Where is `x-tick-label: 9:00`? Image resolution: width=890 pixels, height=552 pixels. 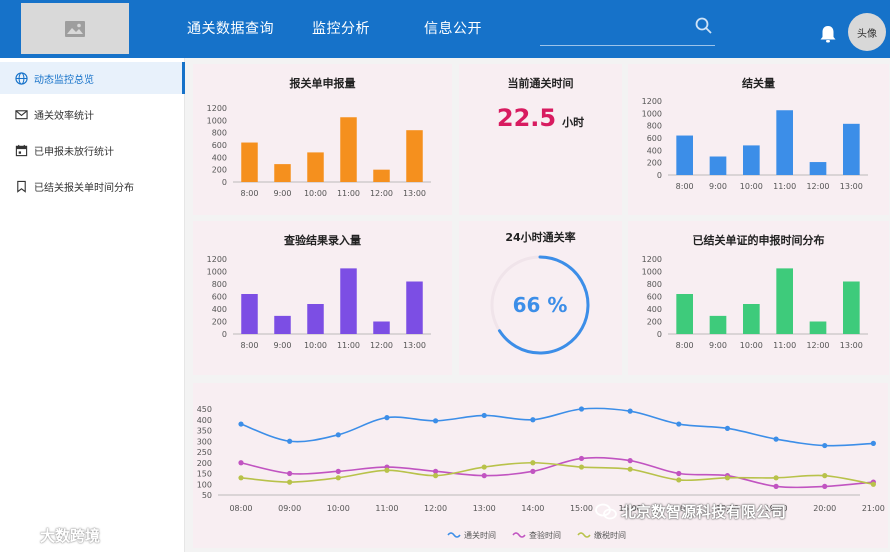
x-tick-label: 9:00 is located at coordinates (283, 345).